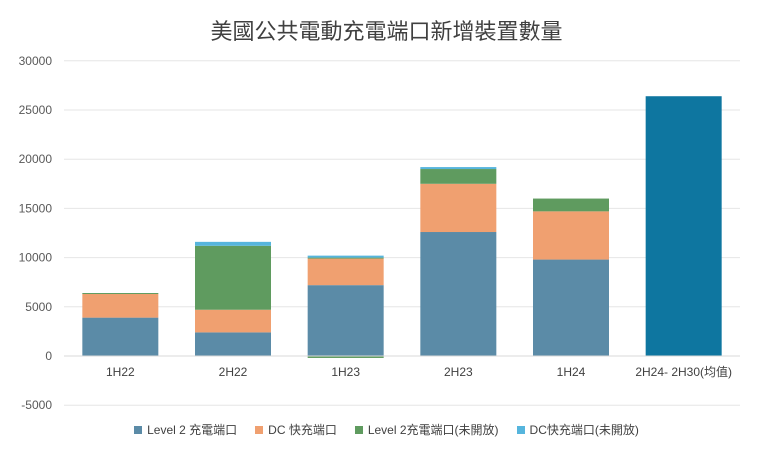 Image resolution: width=773 pixels, height=453 pixels. What do you see at coordinates (120, 372) in the screenshot?
I see `x-tick-label: 1H22` at bounding box center [120, 372].